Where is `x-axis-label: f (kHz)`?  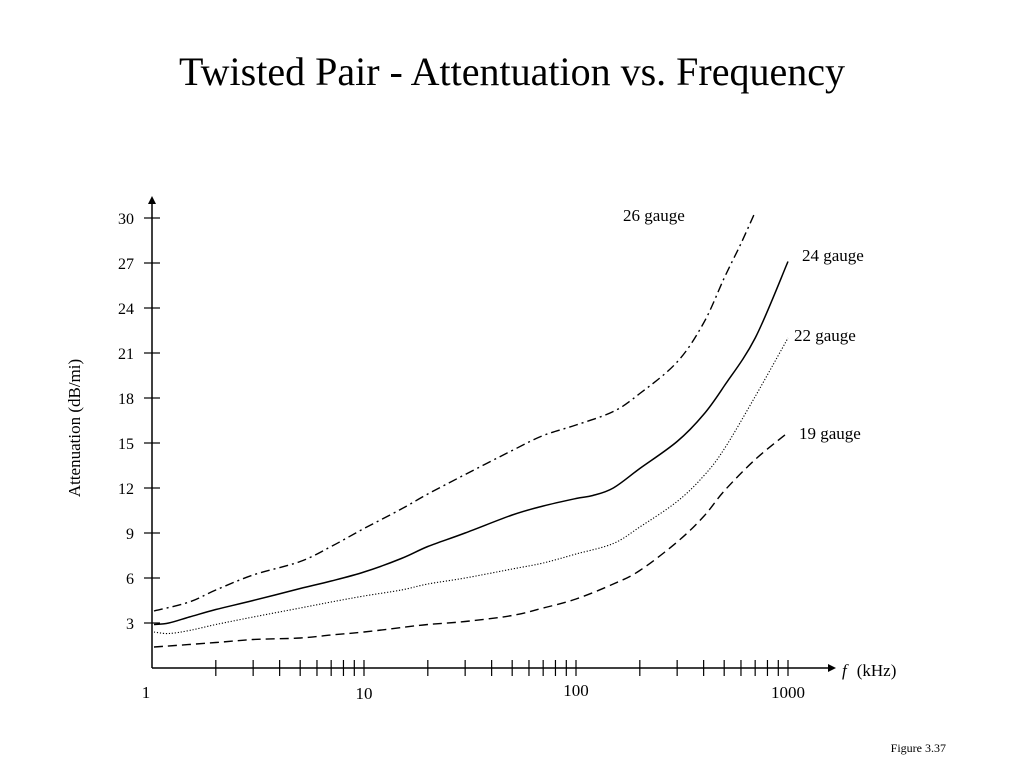 x-axis-label: f (kHz) is located at coordinates (869, 670).